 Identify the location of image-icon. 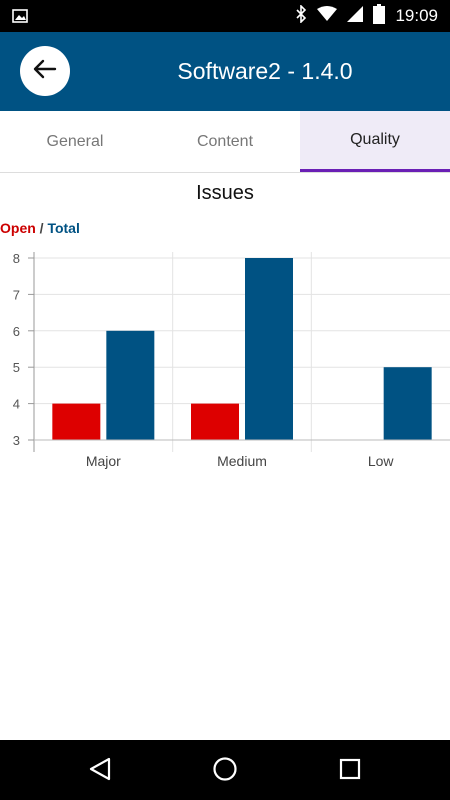
(20, 18).